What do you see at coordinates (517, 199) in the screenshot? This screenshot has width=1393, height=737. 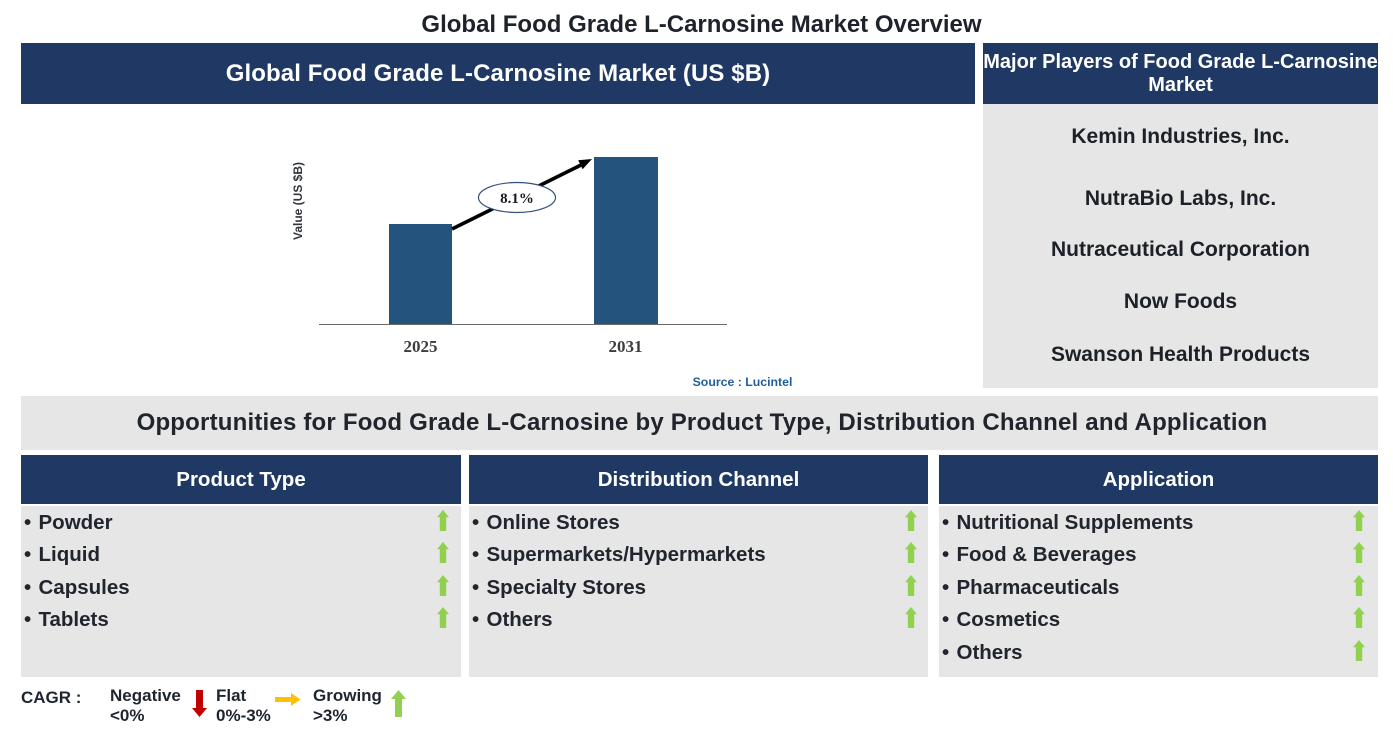 I see `svg-text: 8.1%` at bounding box center [517, 199].